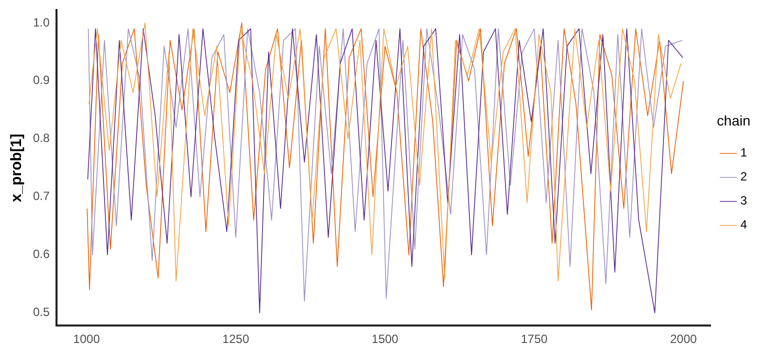 The image size is (767, 354). What do you see at coordinates (534, 339) in the screenshot?
I see `x-tick-label: 1750` at bounding box center [534, 339].